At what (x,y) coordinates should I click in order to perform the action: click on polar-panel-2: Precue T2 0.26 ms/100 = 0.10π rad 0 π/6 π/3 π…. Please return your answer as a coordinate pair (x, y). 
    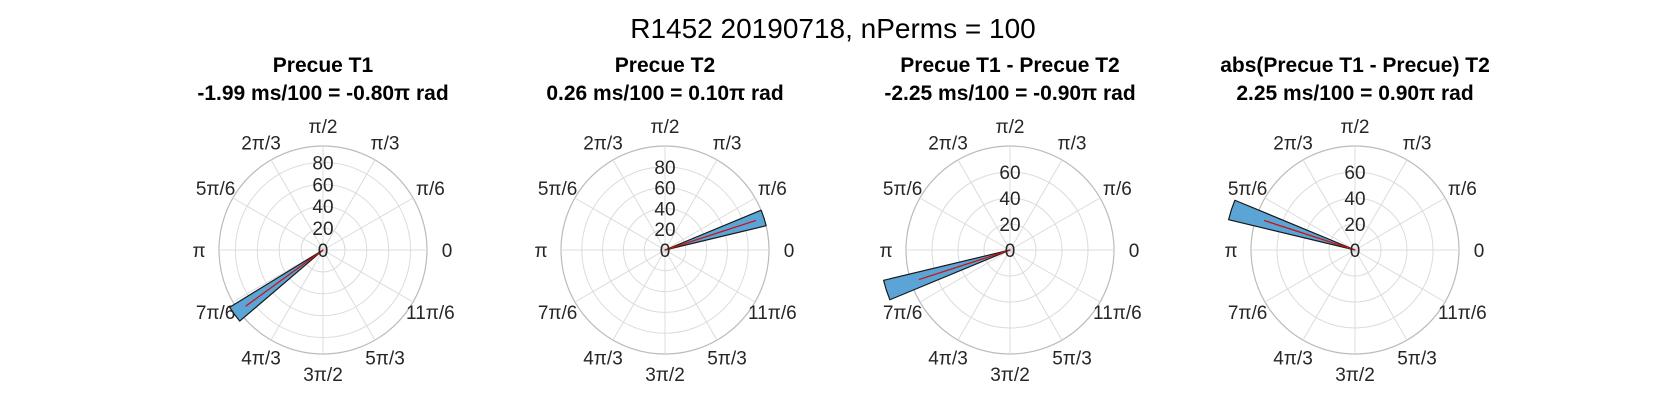
    Looking at the image, I should click on (665, 220).